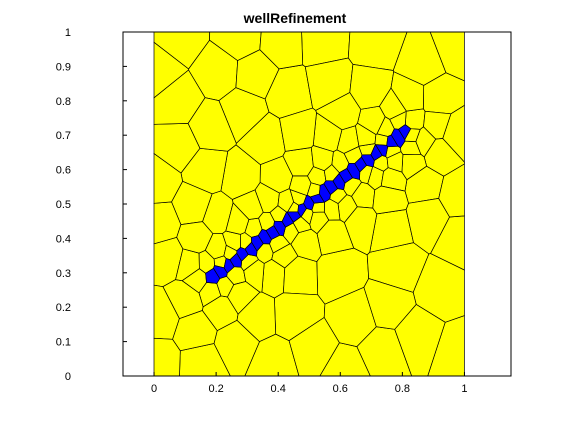  I want to click on x-tick-label: 0, so click(154, 389).